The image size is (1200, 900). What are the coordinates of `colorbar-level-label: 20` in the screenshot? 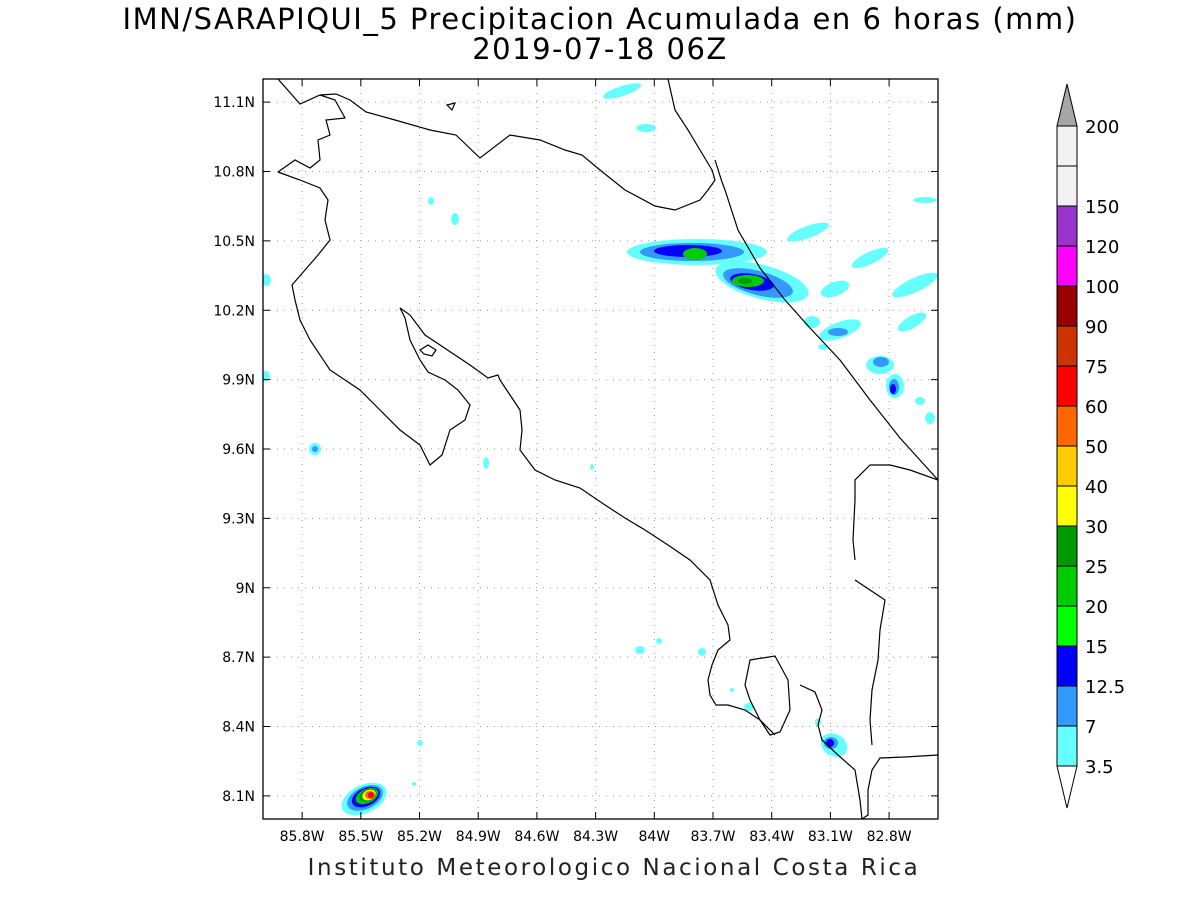 It's located at (1096, 607).